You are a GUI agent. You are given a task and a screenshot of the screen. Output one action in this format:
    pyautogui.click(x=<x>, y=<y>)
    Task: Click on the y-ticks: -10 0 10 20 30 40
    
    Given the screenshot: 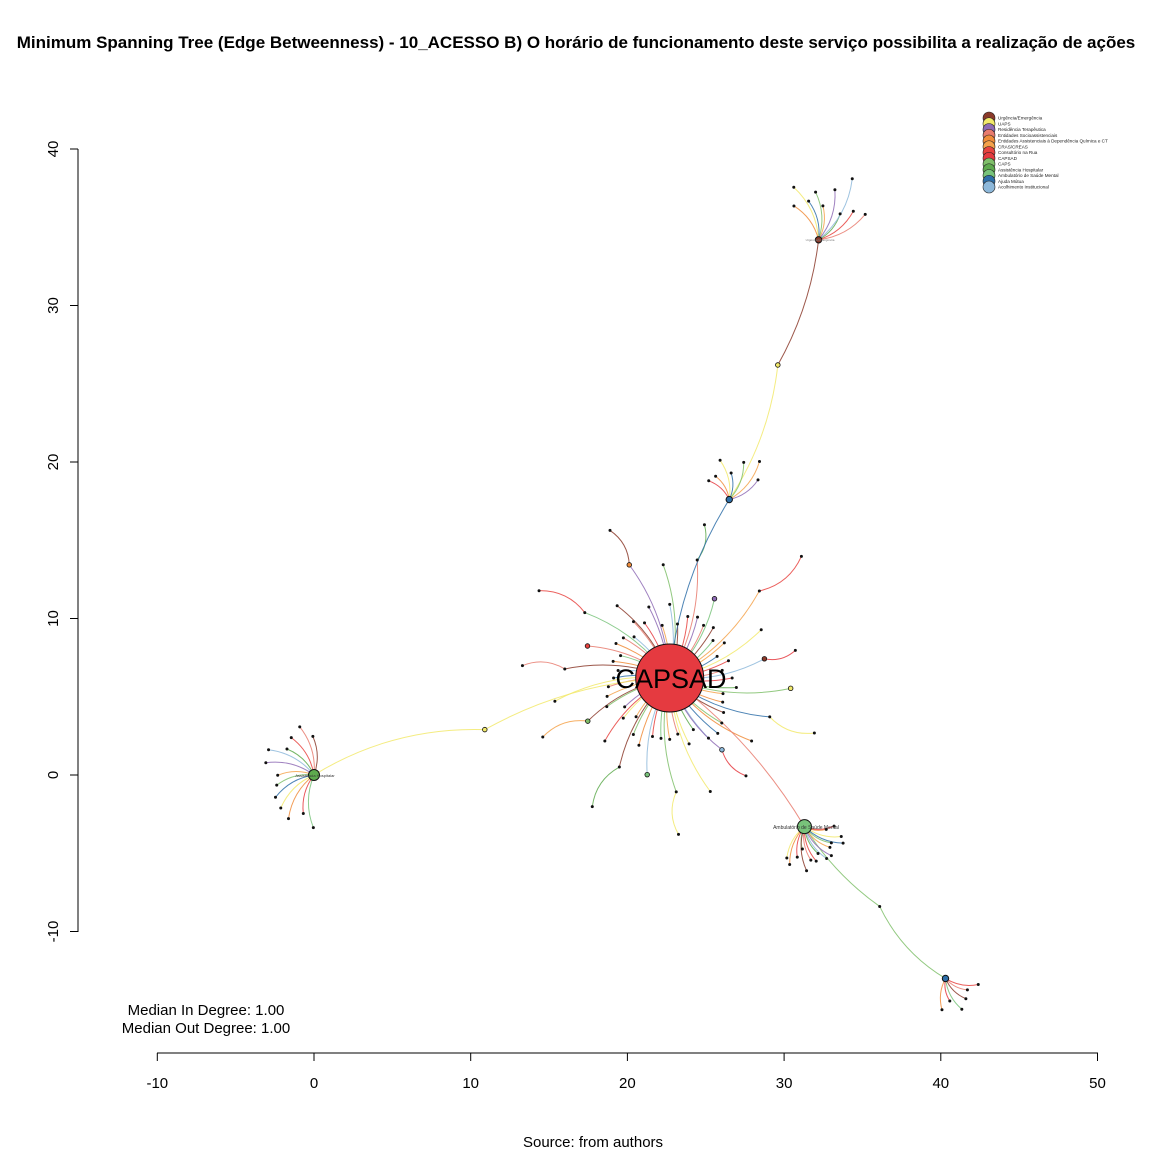 What is the action you would take?
    pyautogui.click(x=61, y=542)
    